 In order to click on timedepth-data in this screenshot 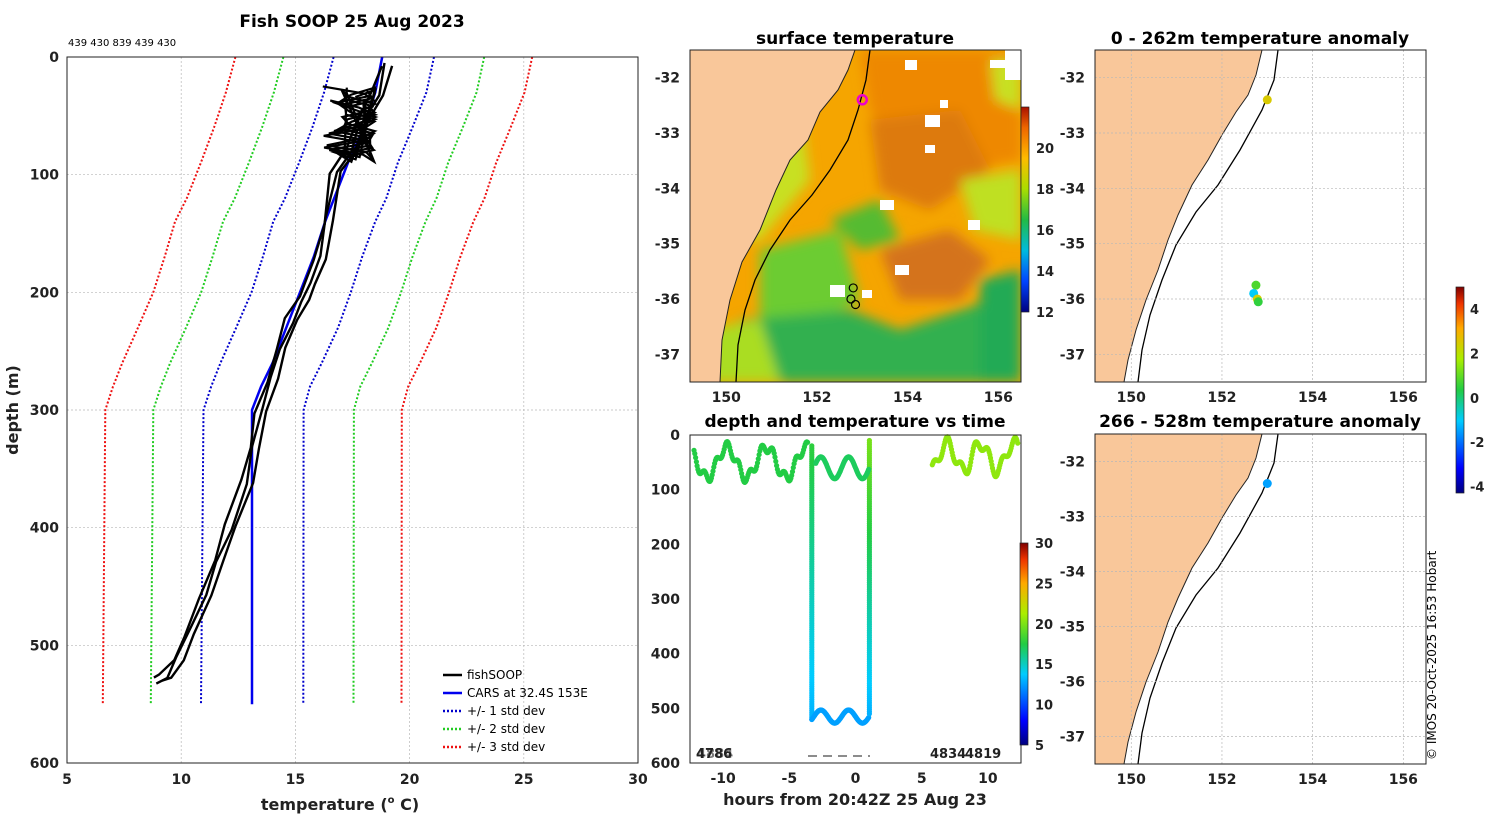, I will do `click(856, 580)`.